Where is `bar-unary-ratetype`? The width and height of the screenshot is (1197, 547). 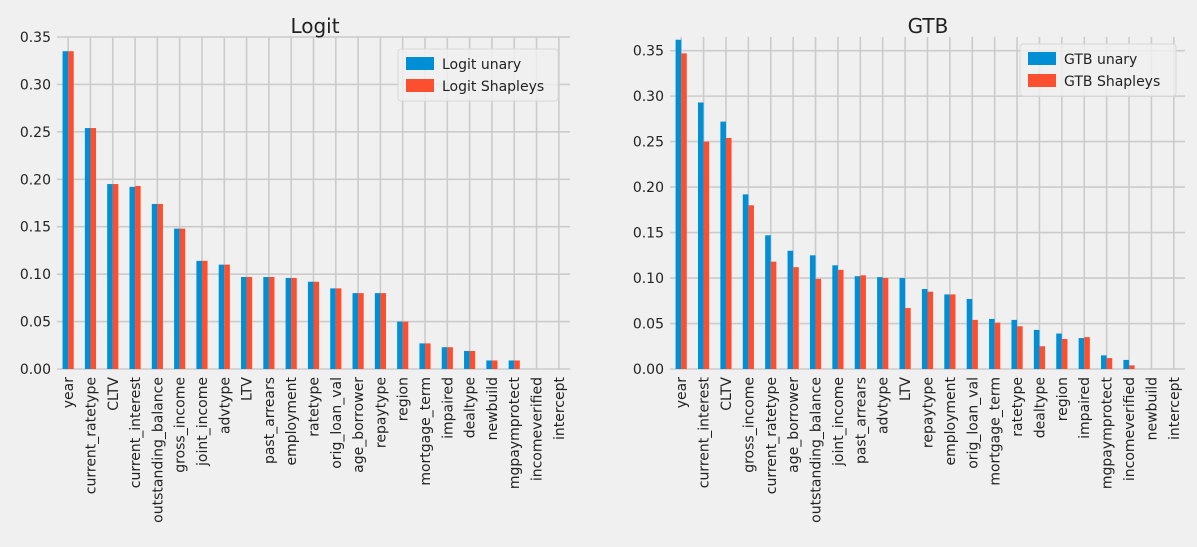 bar-unary-ratetype is located at coordinates (310, 325).